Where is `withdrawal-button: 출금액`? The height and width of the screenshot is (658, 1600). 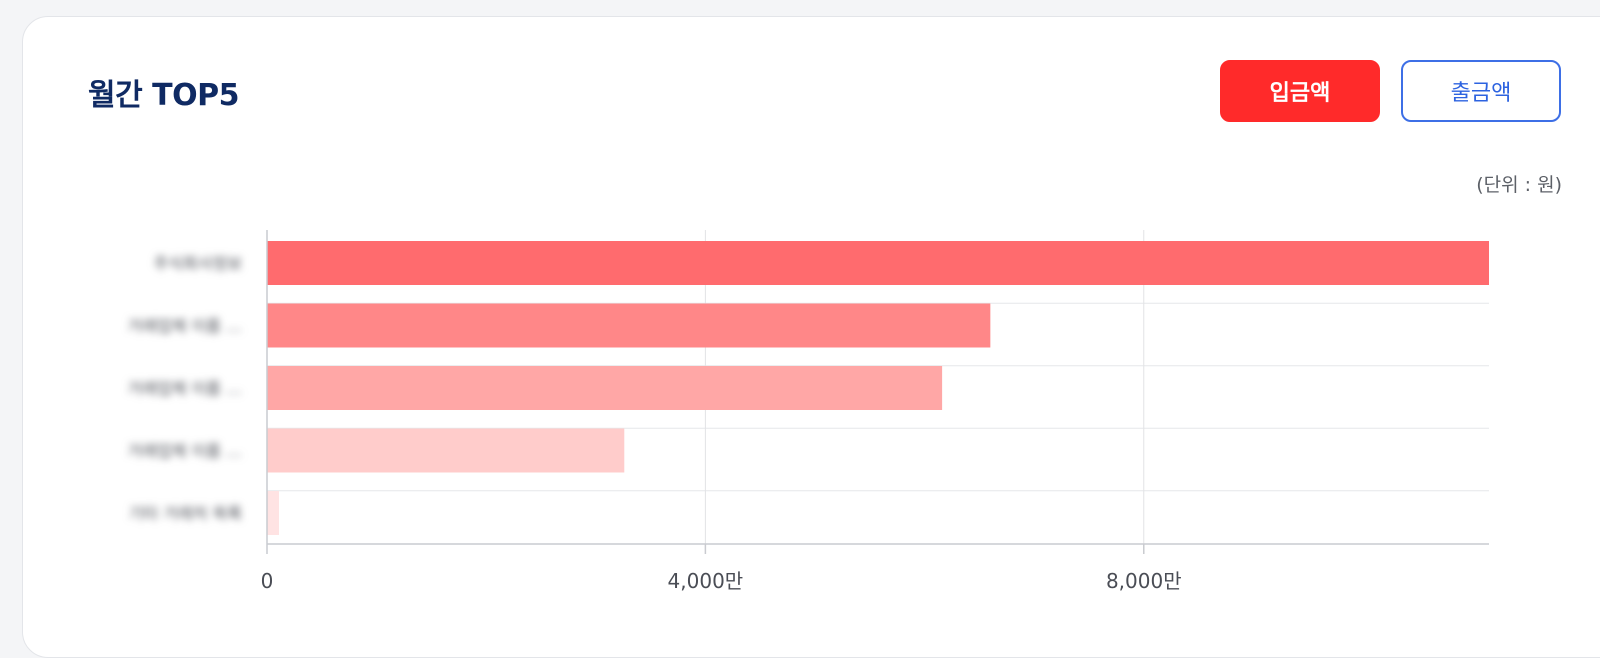 withdrawal-button: 출금액 is located at coordinates (1481, 91).